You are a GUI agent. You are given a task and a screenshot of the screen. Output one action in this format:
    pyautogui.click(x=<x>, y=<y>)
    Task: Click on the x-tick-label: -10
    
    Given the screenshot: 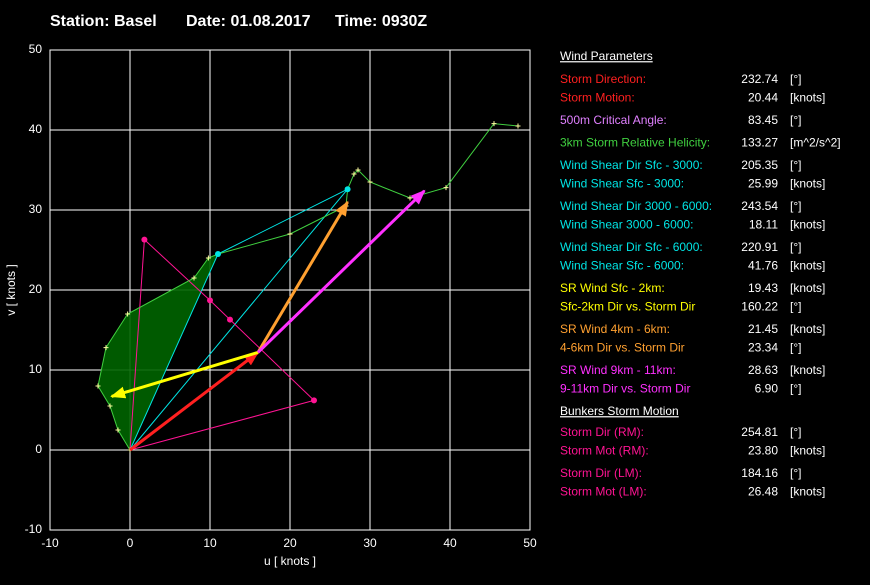 What is the action you would take?
    pyautogui.click(x=50, y=543)
    